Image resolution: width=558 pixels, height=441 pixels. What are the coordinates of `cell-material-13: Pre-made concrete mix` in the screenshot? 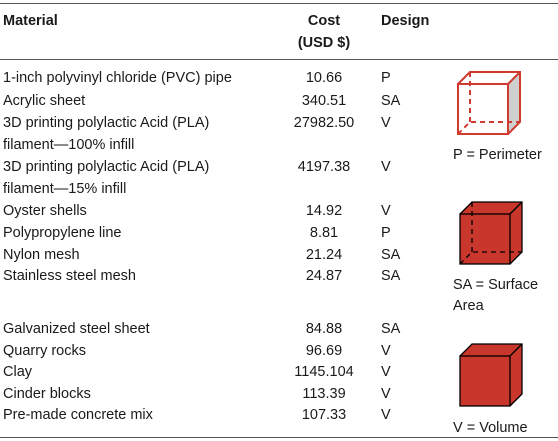 It's located at (78, 415).